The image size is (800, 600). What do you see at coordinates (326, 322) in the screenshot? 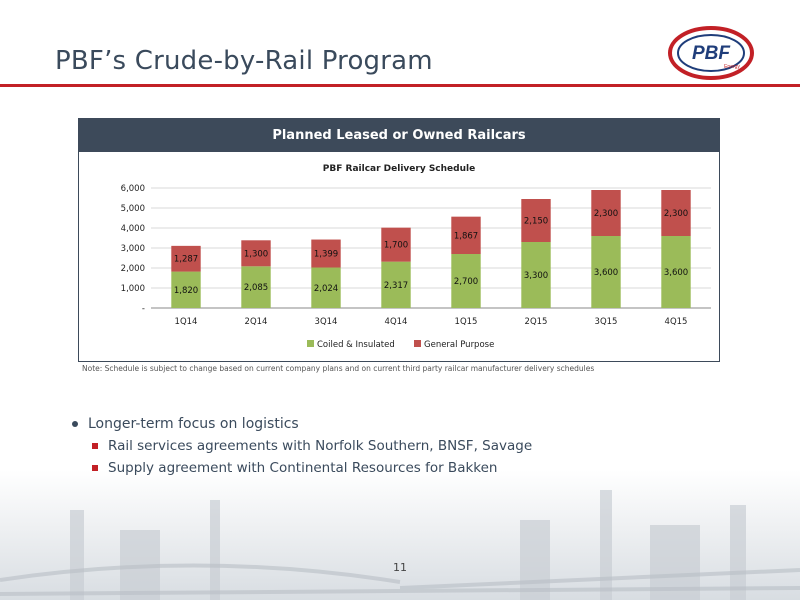
I see `x-tick-label: 3Q14` at bounding box center [326, 322].